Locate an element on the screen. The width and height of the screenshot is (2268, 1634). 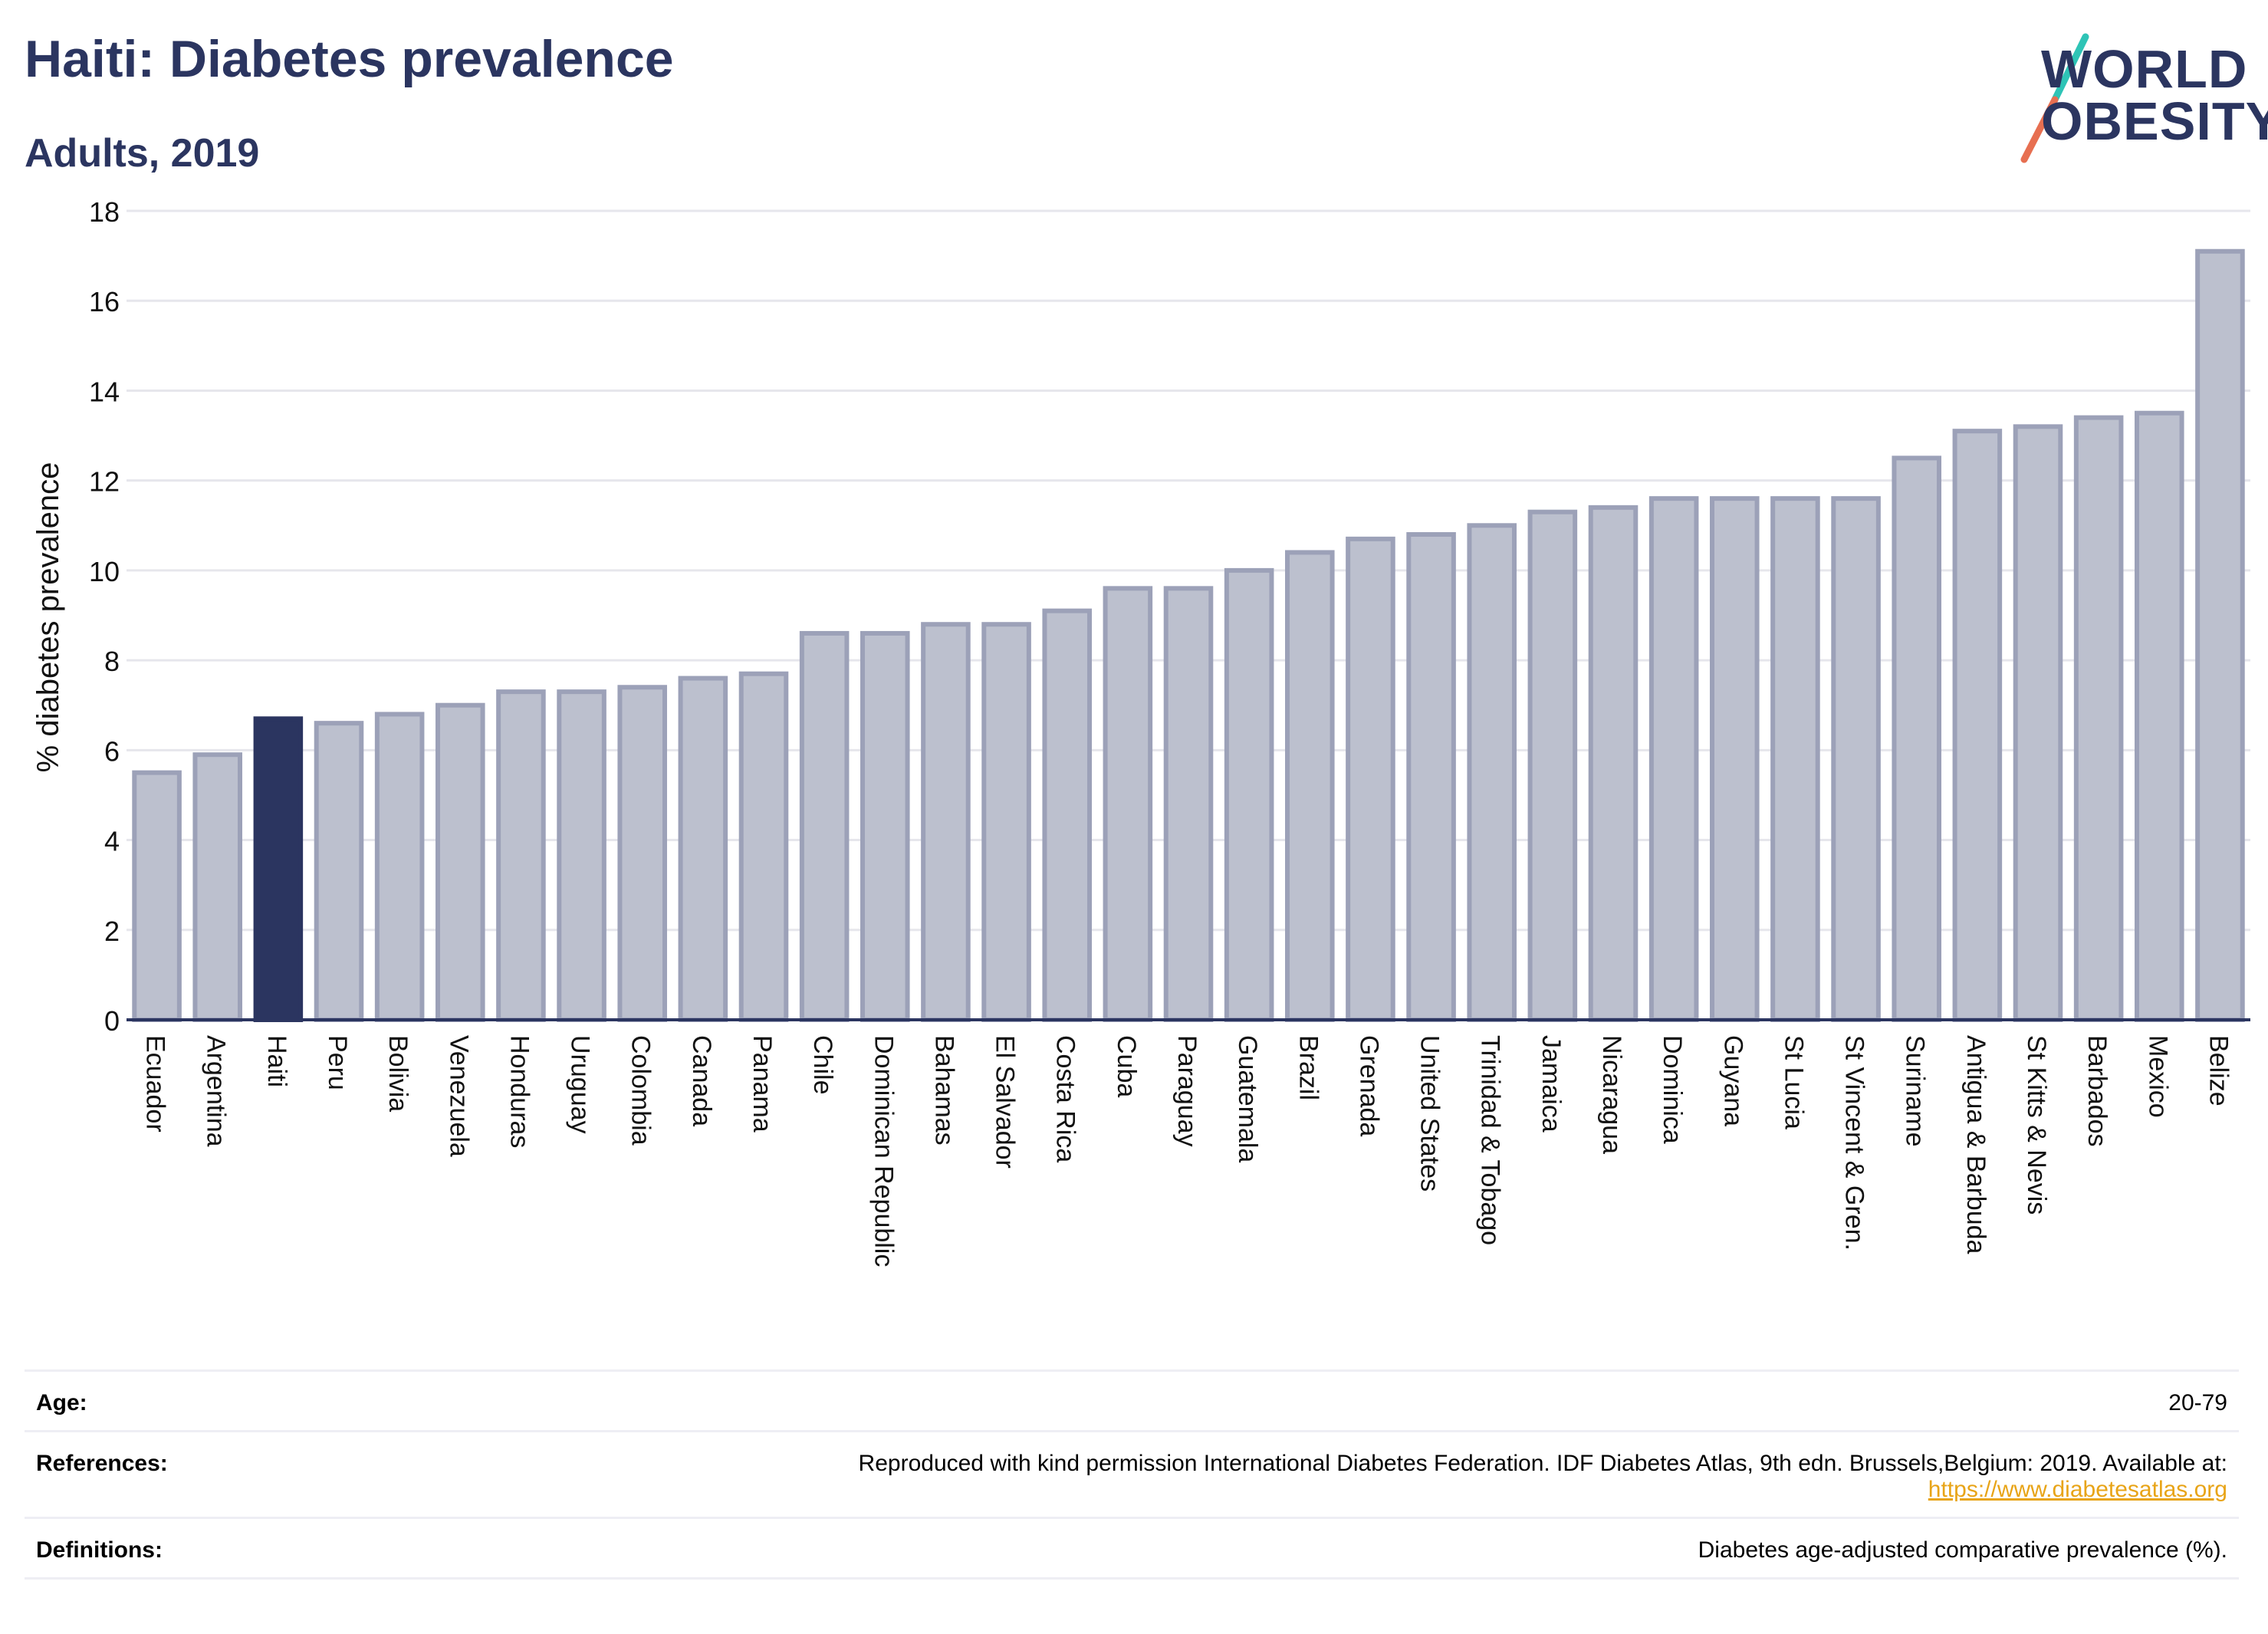
references-link: https://www.diabetesatlas.org is located at coordinates (2077, 1490).